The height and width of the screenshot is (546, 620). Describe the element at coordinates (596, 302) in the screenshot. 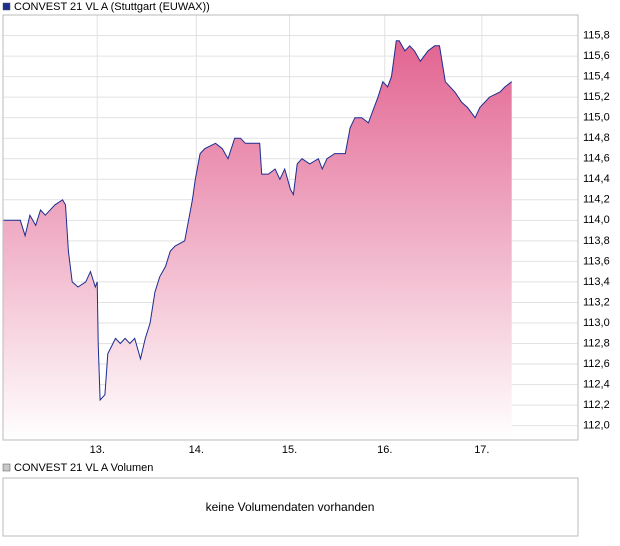

I see `y-tick-label: 113,2` at that location.